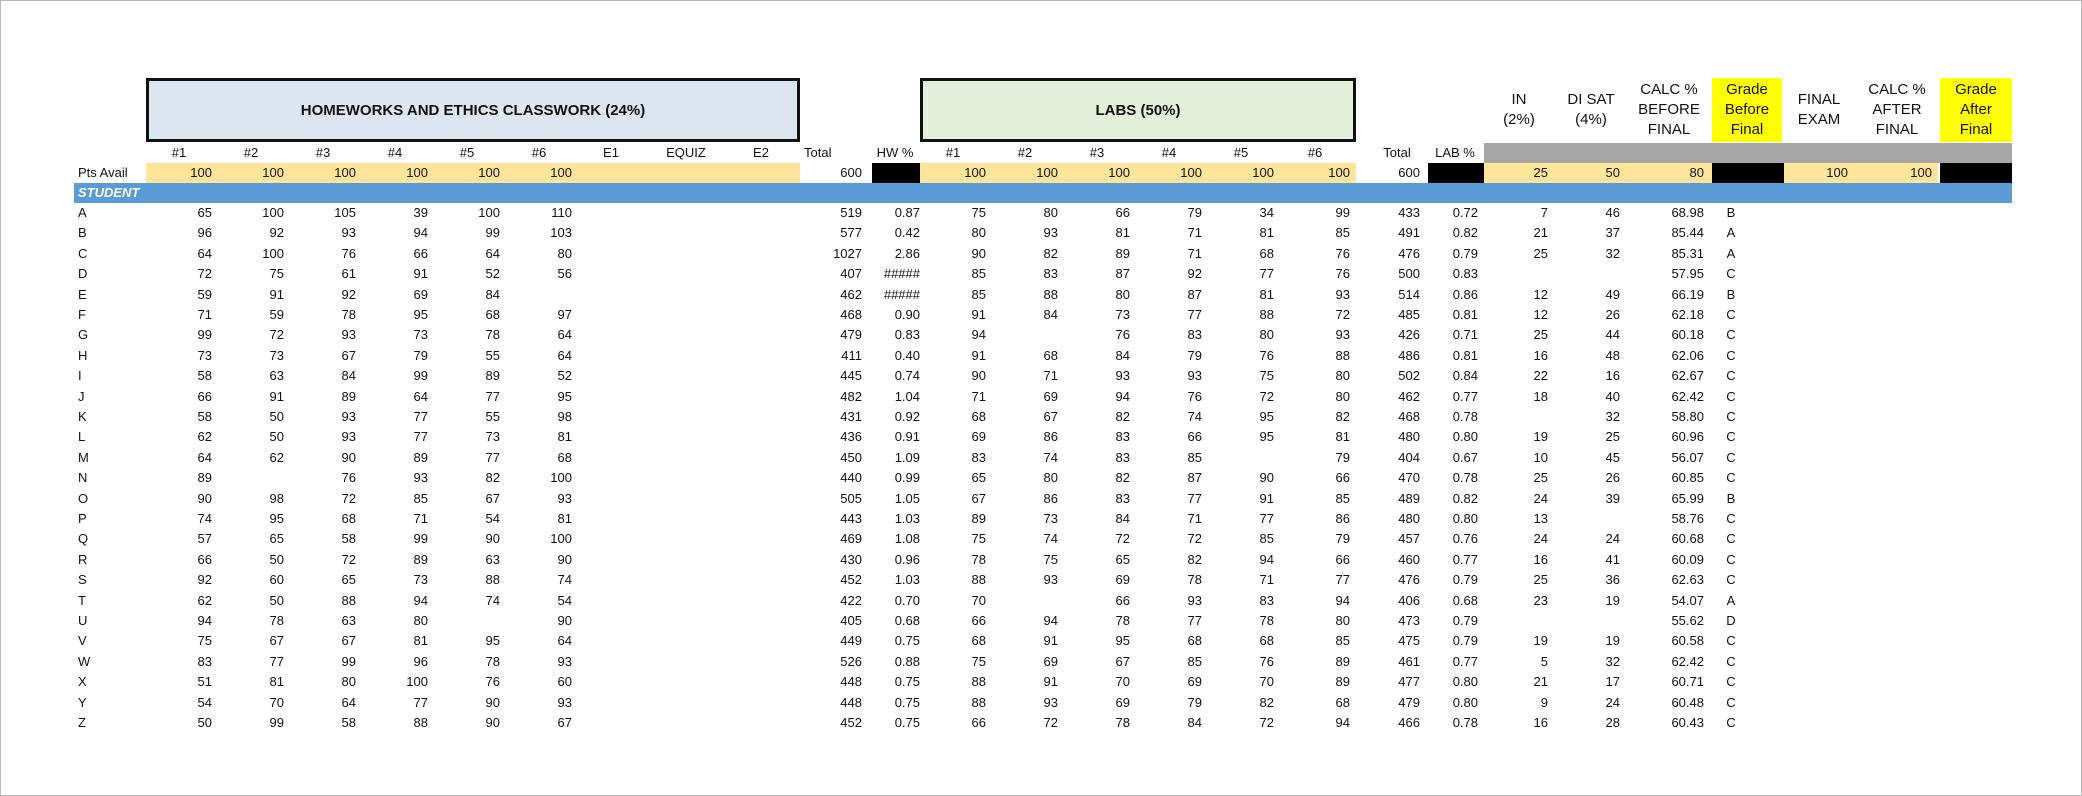  I want to click on hw-score-cell: 110, so click(561, 212).